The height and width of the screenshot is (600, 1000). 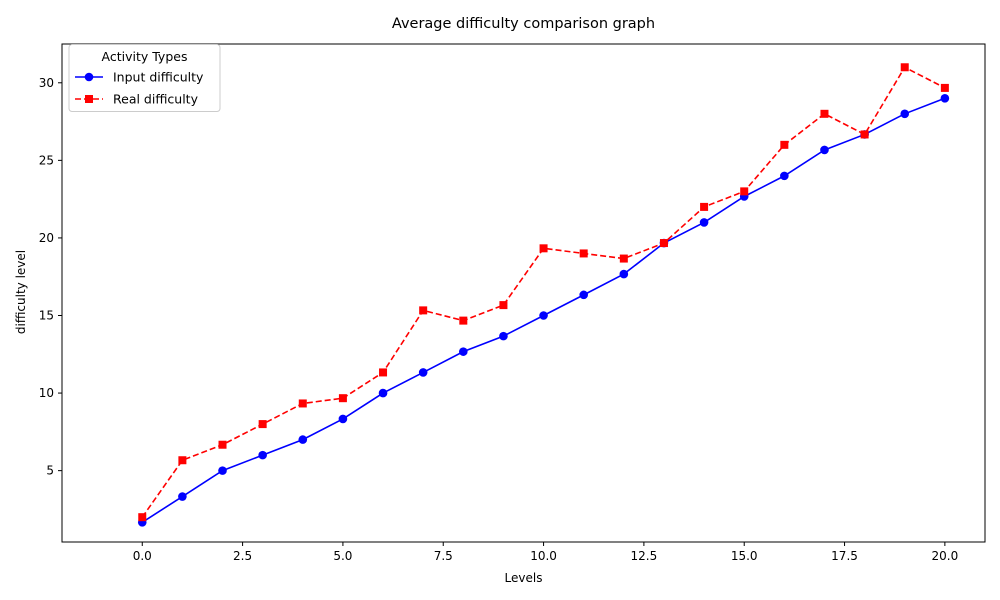 What do you see at coordinates (523, 24) in the screenshot?
I see `chart-title: Average difficulty comparison graph` at bounding box center [523, 24].